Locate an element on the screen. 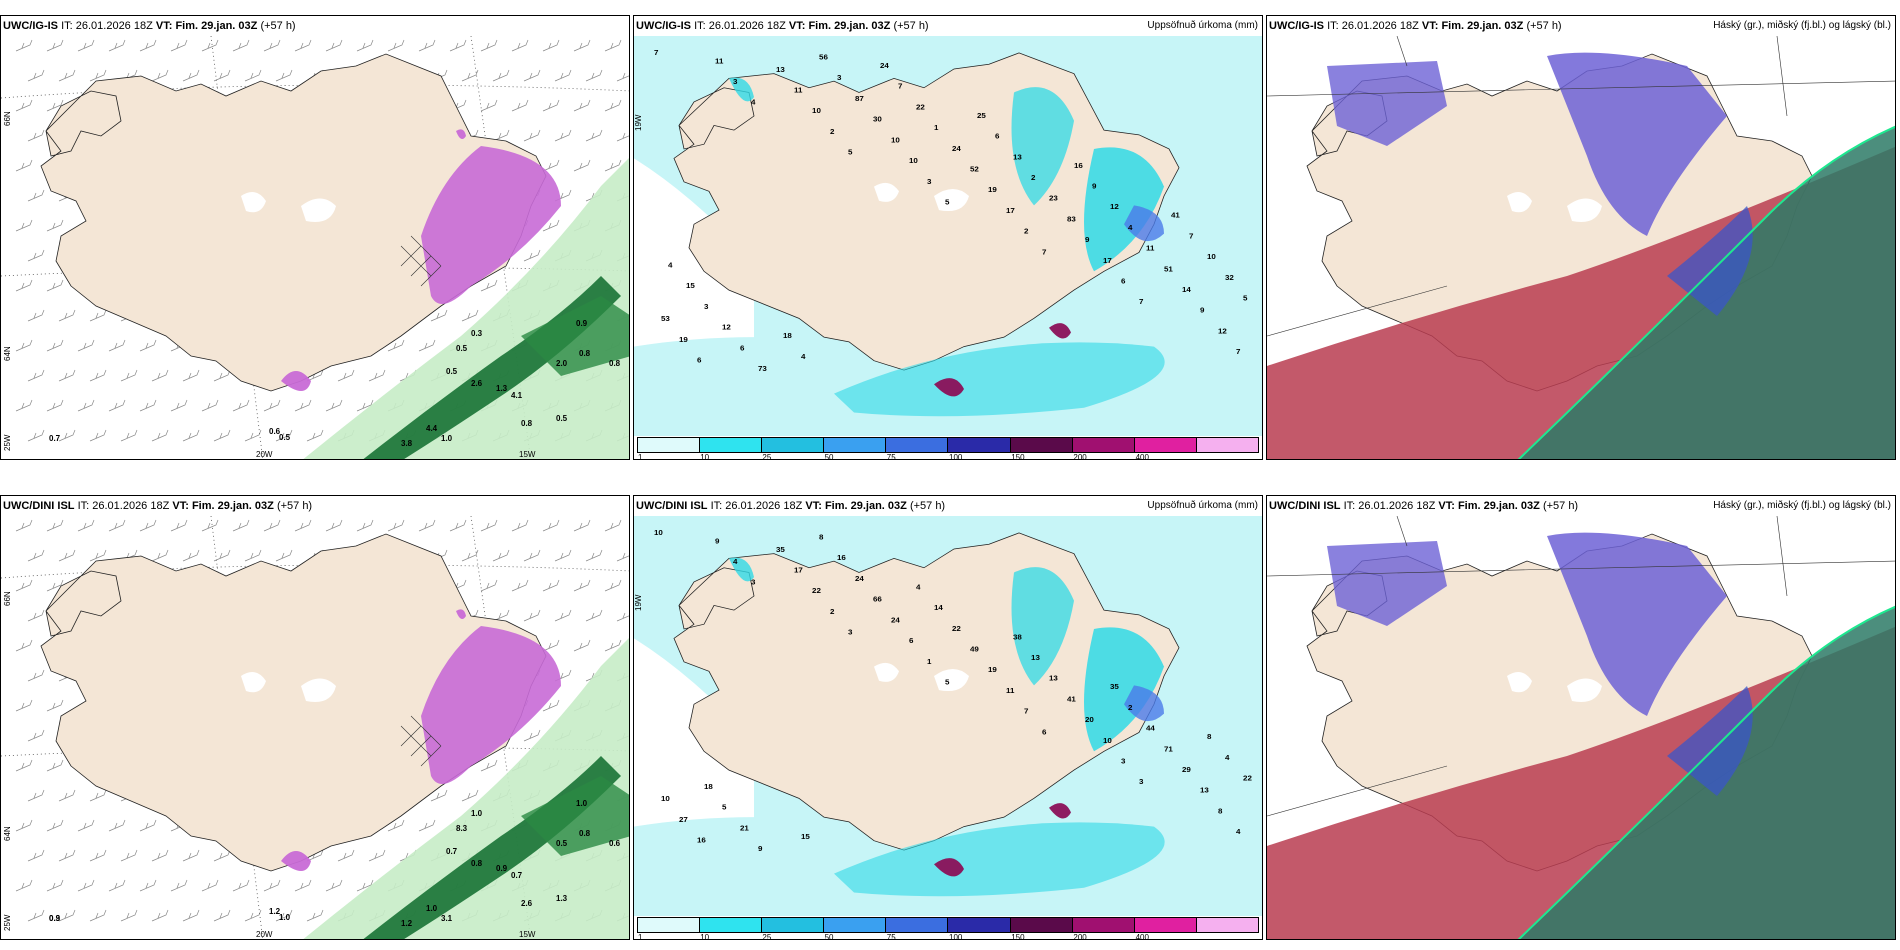  colorbar-tick-label: 1 is located at coordinates (640, 936).